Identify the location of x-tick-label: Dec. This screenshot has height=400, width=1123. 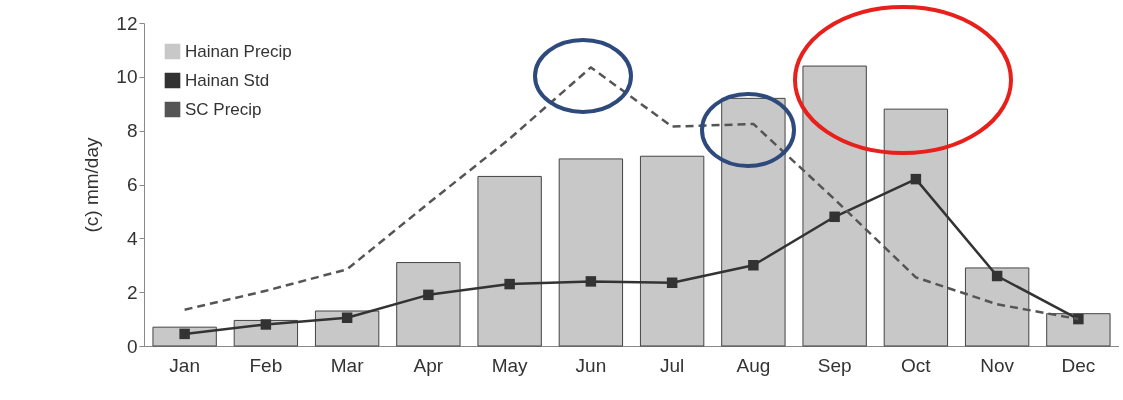
(1078, 365).